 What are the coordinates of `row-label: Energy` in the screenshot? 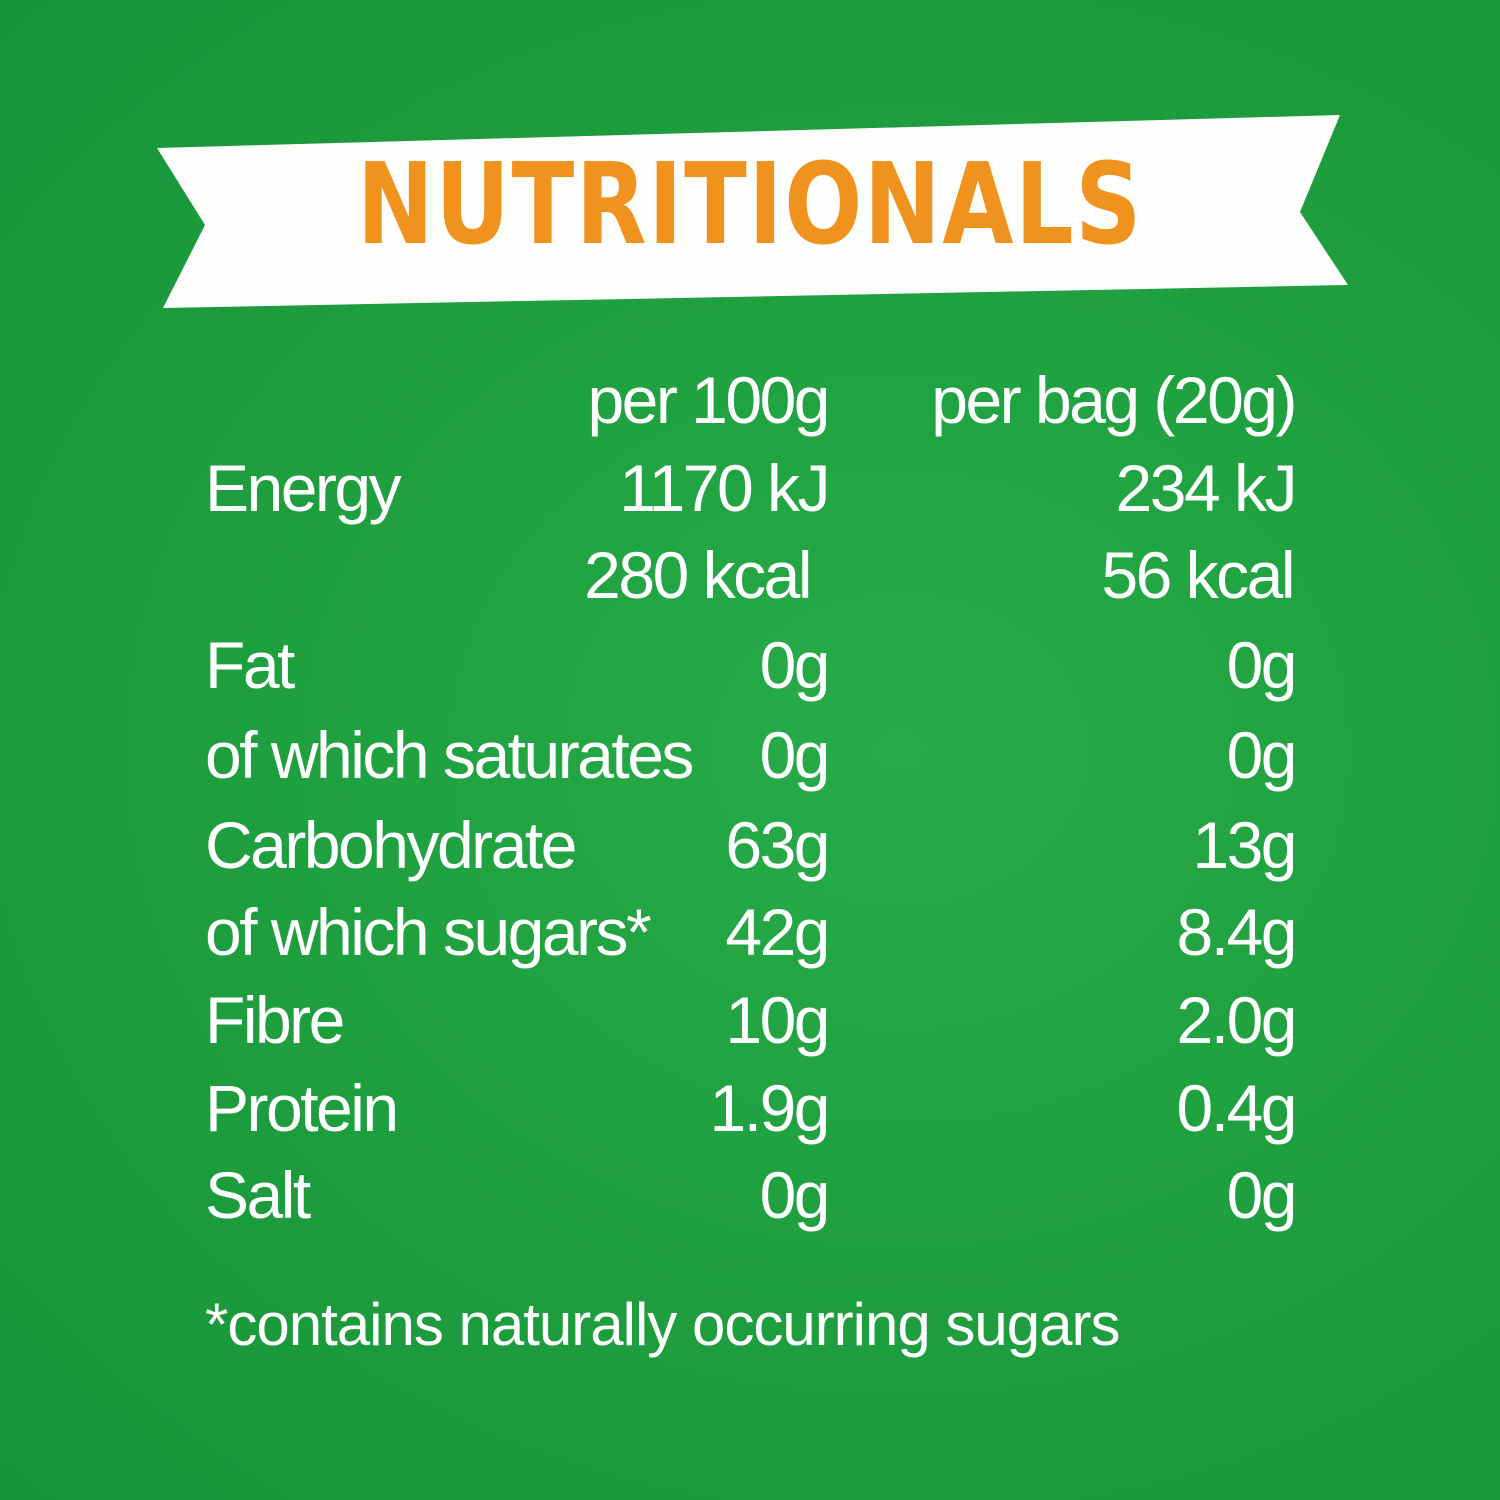 It's located at (303, 488).